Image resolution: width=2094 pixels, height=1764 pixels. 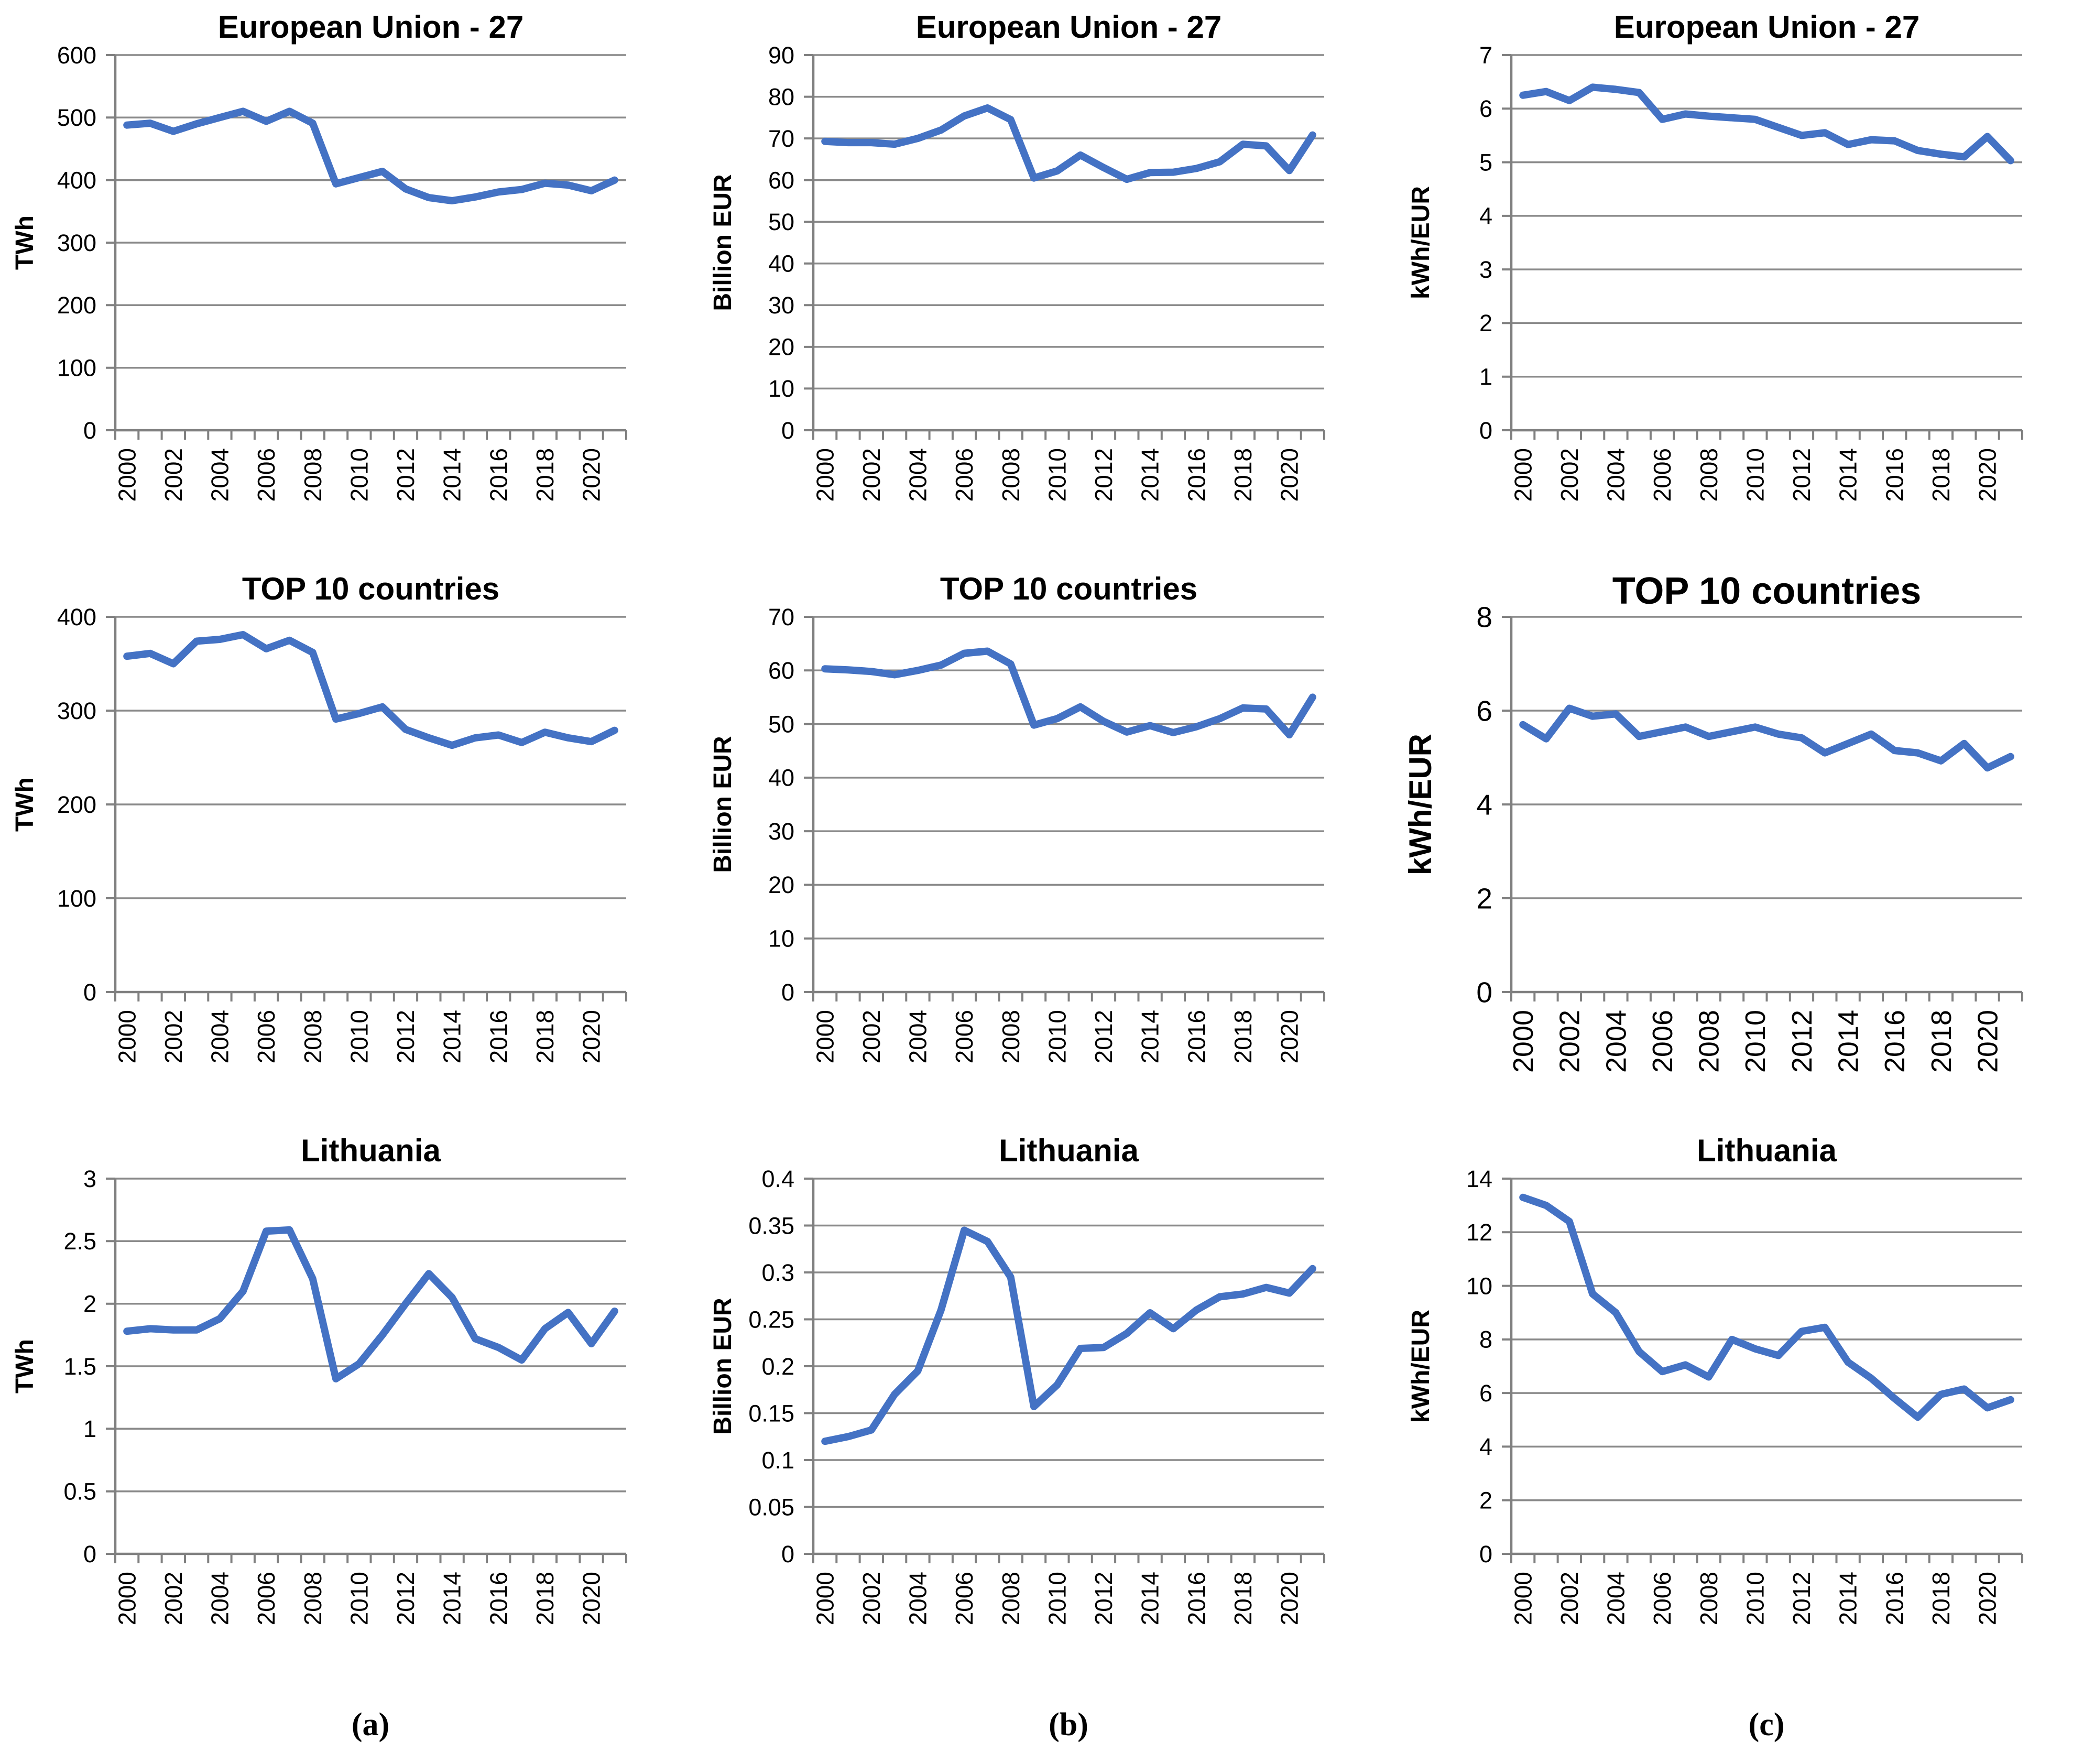 What do you see at coordinates (370, 242) in the screenshot?
I see `gridlines` at bounding box center [370, 242].